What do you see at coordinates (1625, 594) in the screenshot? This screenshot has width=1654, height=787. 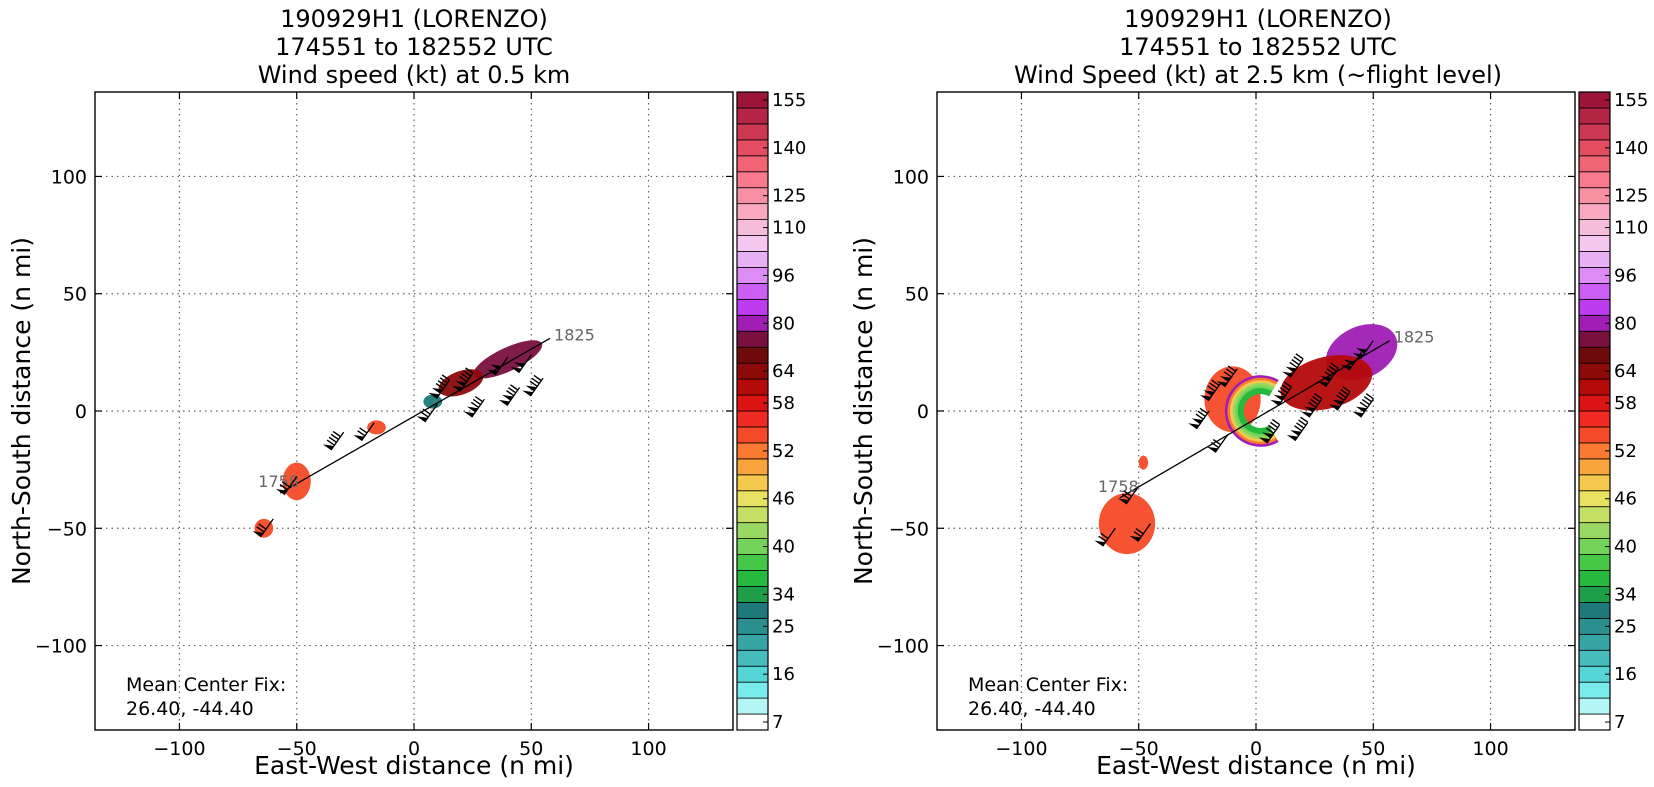 I see `colorbar-label: 34` at bounding box center [1625, 594].